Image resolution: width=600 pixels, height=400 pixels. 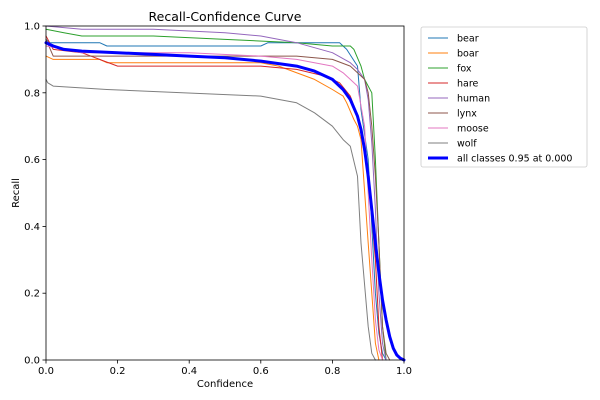 I want to click on x-tick-label: 0.6, so click(x=261, y=371).